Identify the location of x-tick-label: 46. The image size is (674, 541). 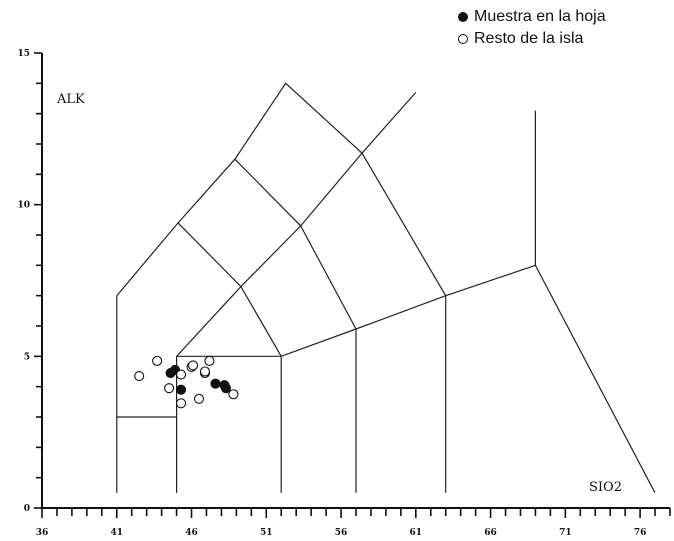
(191, 533).